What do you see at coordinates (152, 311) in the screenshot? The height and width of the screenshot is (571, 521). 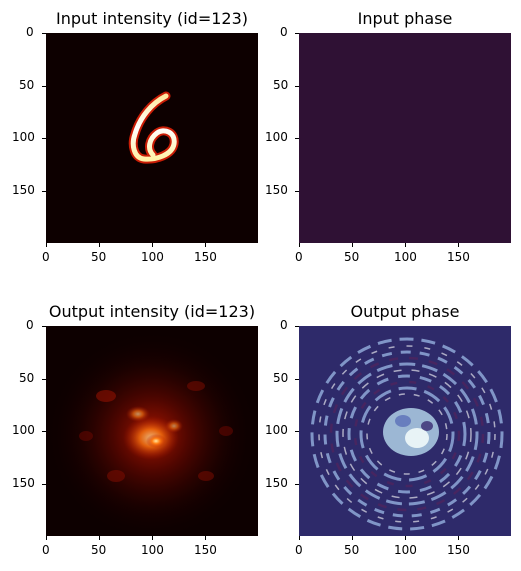 I see `chart-title: Output intensity (id=123)` at bounding box center [152, 311].